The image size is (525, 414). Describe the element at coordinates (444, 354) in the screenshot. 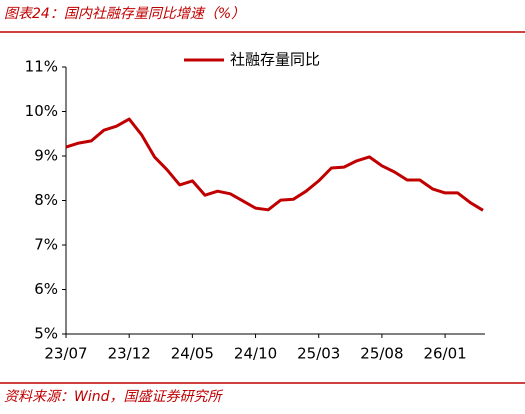

I see `x-tick-label: 26/01` at that location.